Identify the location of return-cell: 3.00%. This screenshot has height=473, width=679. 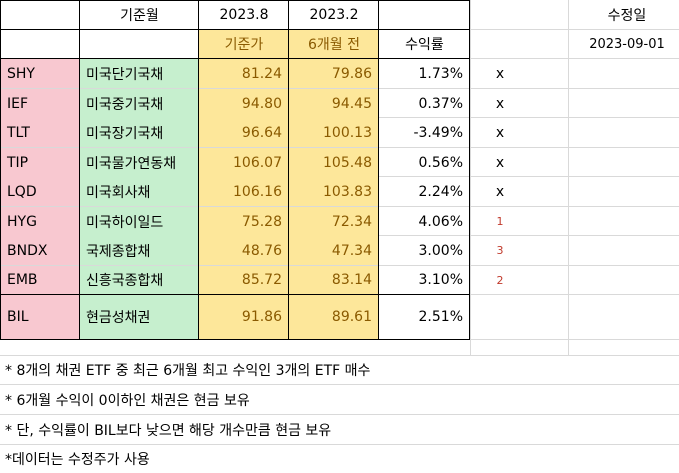
(440, 250).